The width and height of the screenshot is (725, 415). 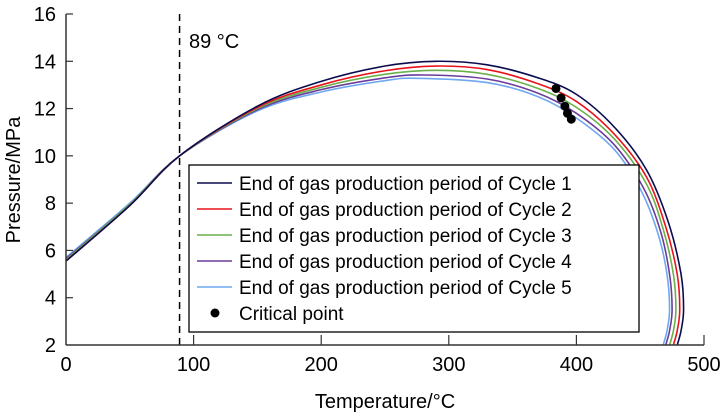 I want to click on legend-label: End of gas production period of Cycle 1, so click(x=405, y=184).